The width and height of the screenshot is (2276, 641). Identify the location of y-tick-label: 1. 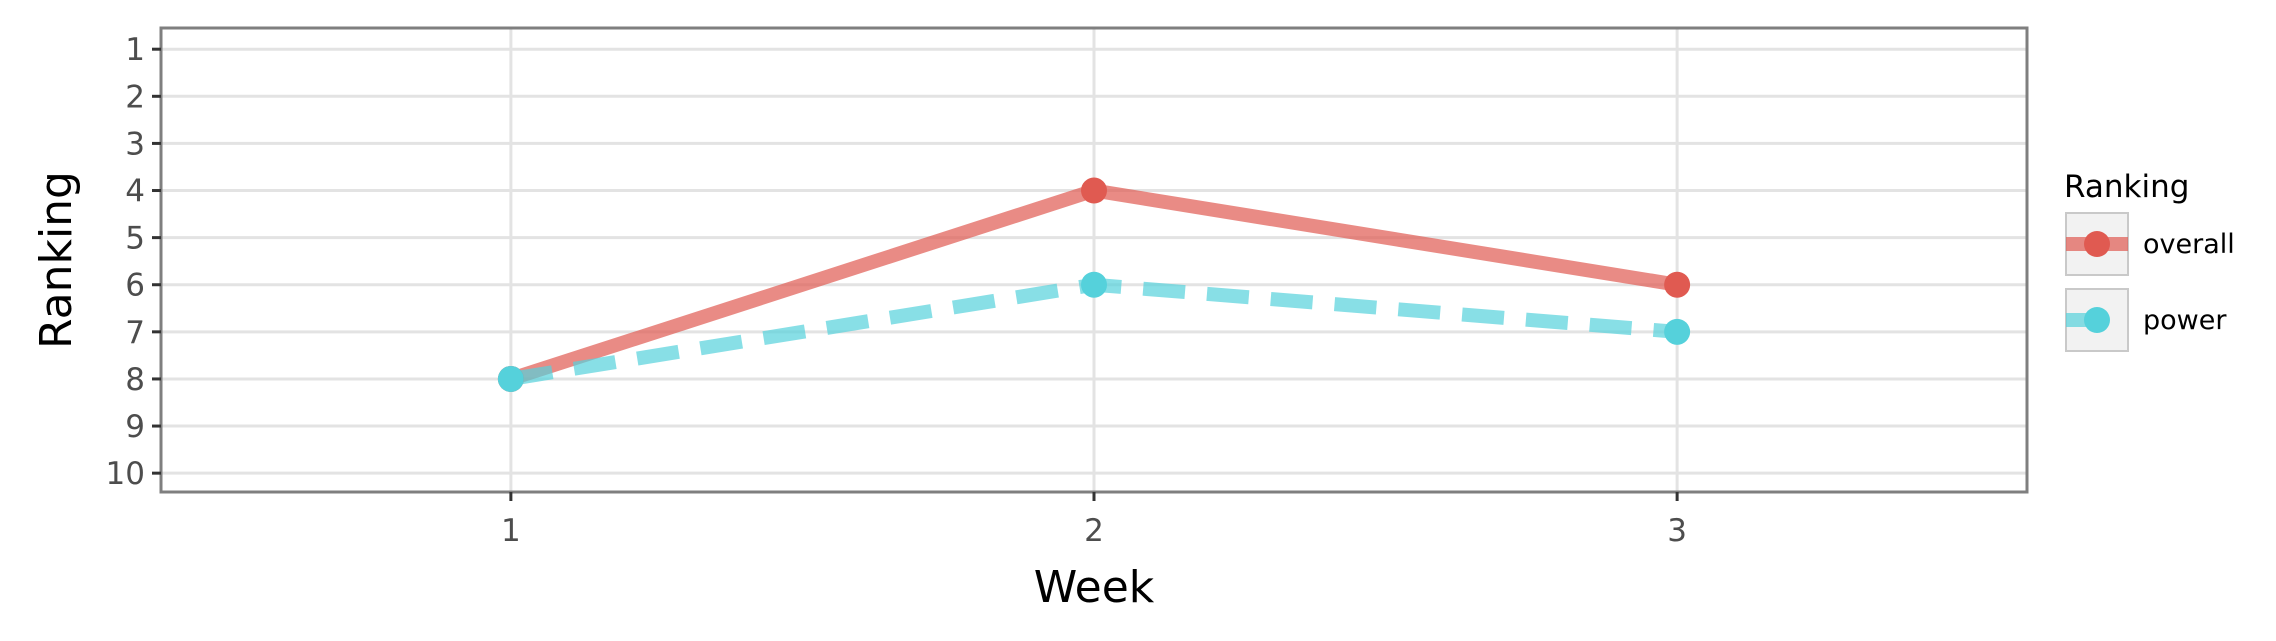
(135, 50).